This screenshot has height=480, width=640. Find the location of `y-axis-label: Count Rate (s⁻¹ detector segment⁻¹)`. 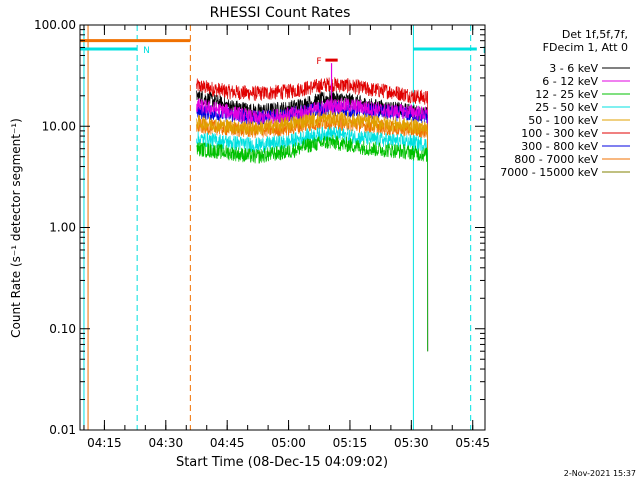

y-axis-label: Count Rate (s⁻¹ detector segment⁻¹) is located at coordinates (16, 228).